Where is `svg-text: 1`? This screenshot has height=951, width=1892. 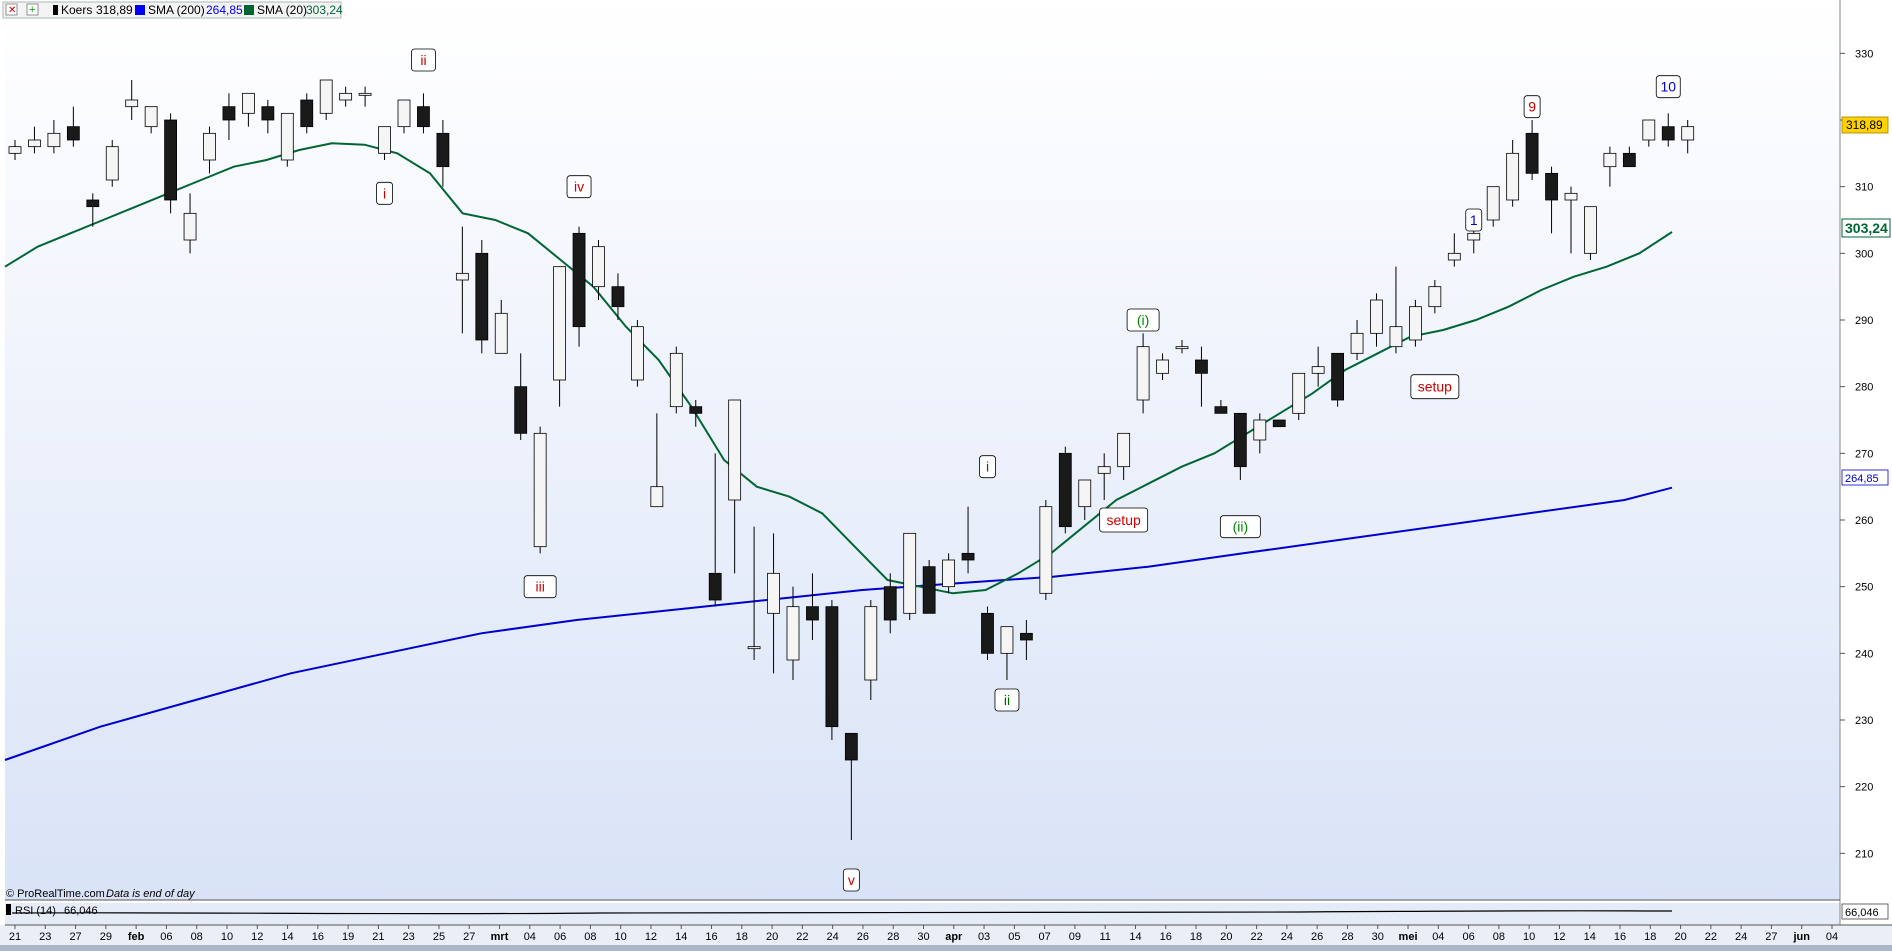
svg-text: 1 is located at coordinates (1474, 220).